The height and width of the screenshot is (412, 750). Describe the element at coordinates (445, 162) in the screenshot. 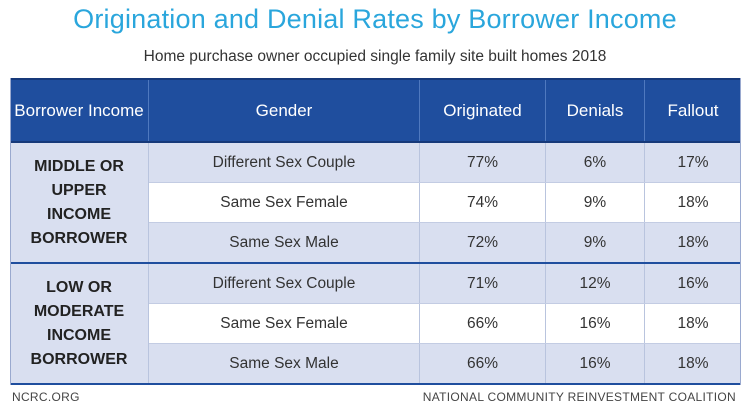

I see `table-row: Different Sex Couple 77% 6% 17%` at that location.